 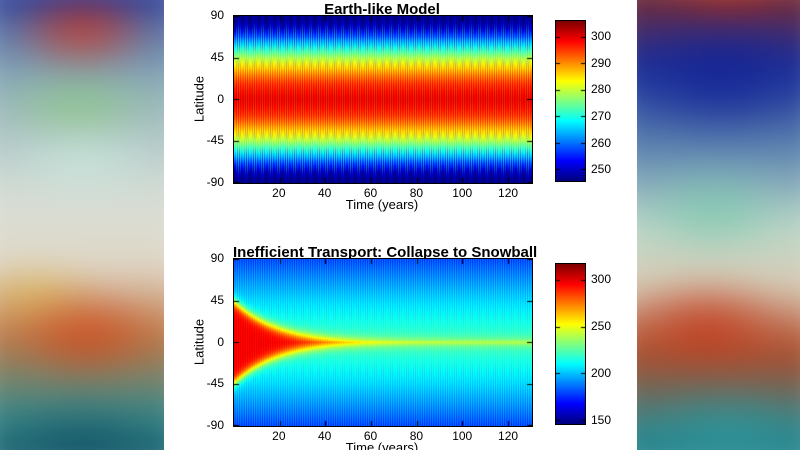 I want to click on colorbar-tick-label: 200, so click(x=601, y=373).